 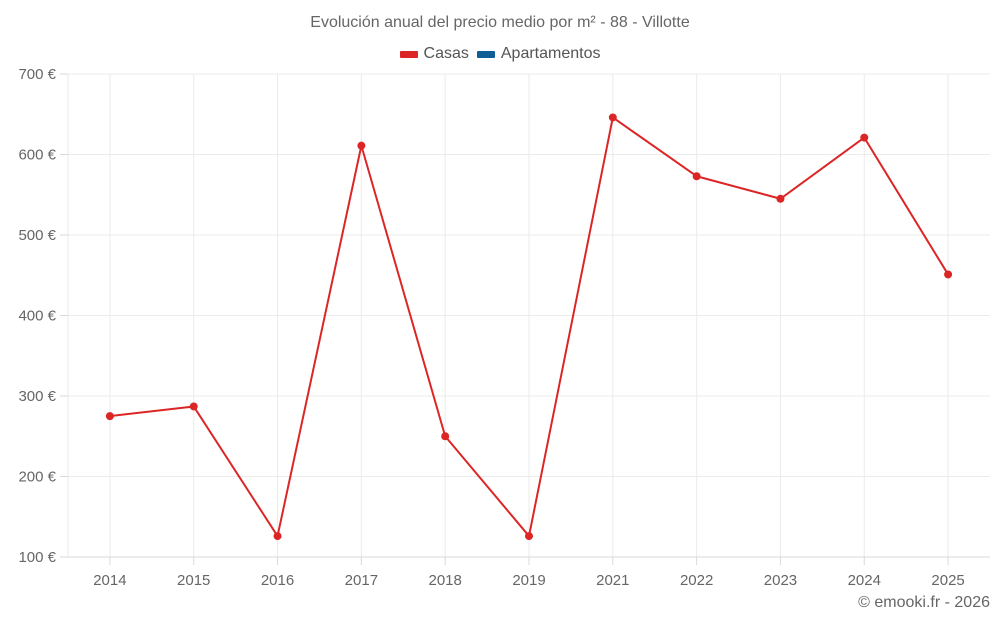 I want to click on x-tick-label: 2016, so click(x=277, y=580).